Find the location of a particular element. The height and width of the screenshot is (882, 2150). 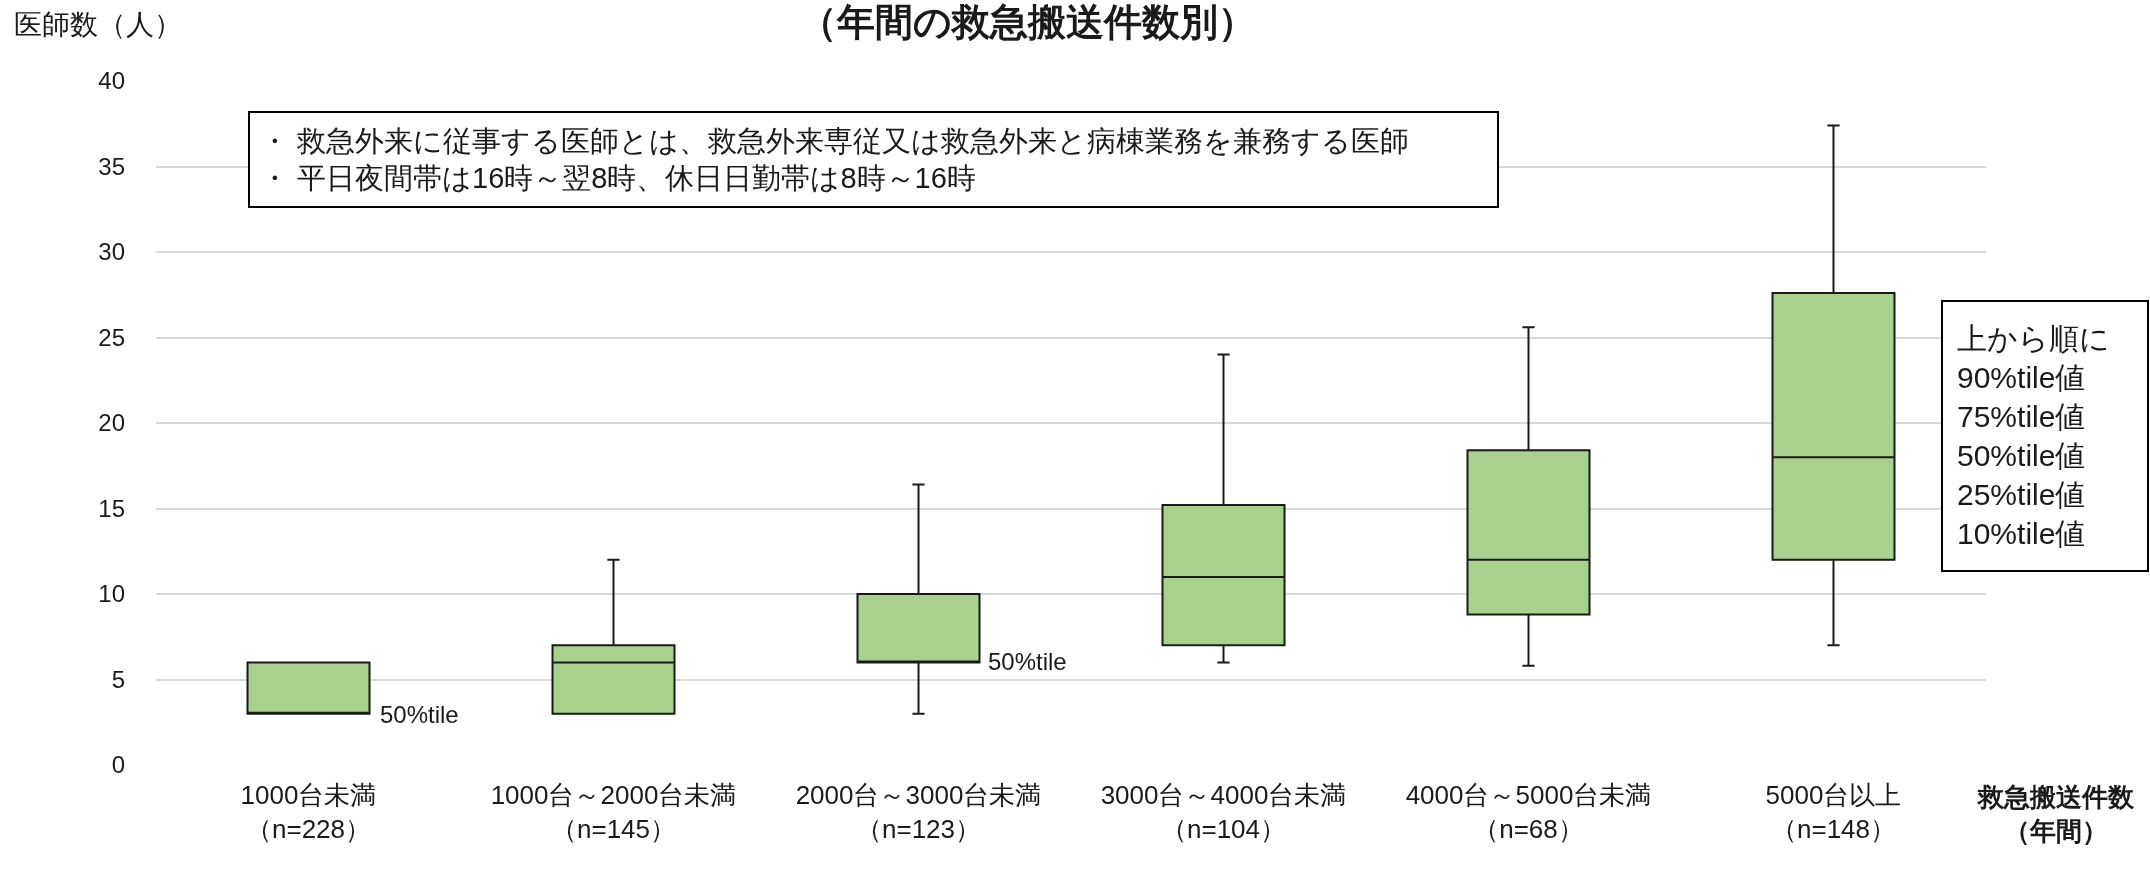

x-tick-label: 1000台～2000台未満（n=145） is located at coordinates (613, 812).